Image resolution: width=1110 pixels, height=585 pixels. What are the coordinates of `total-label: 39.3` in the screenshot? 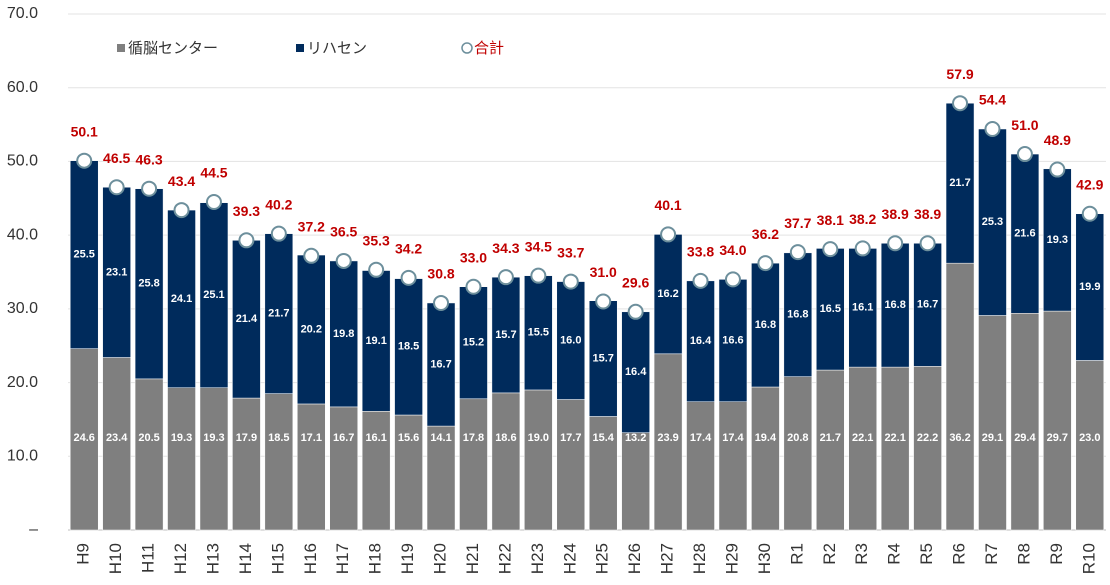 It's located at (246, 211).